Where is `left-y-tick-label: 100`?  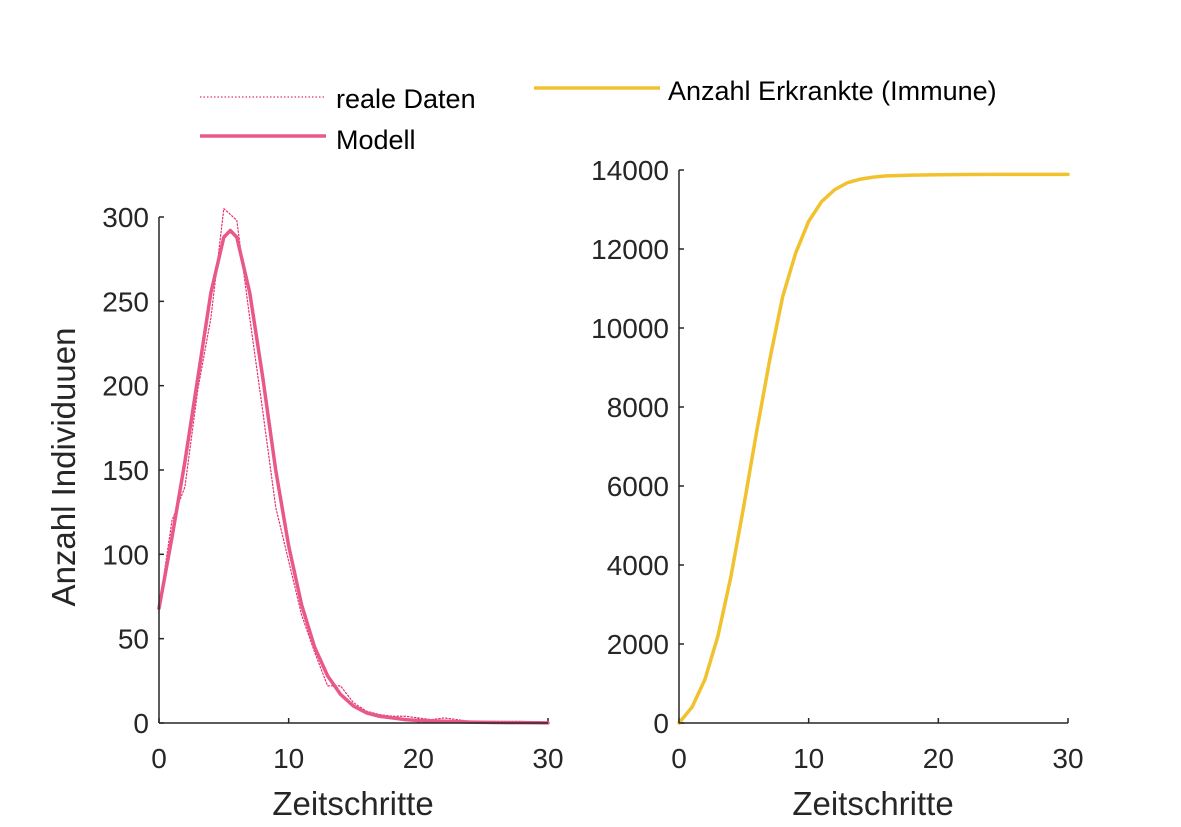
left-y-tick-label: 100 is located at coordinates (125, 554).